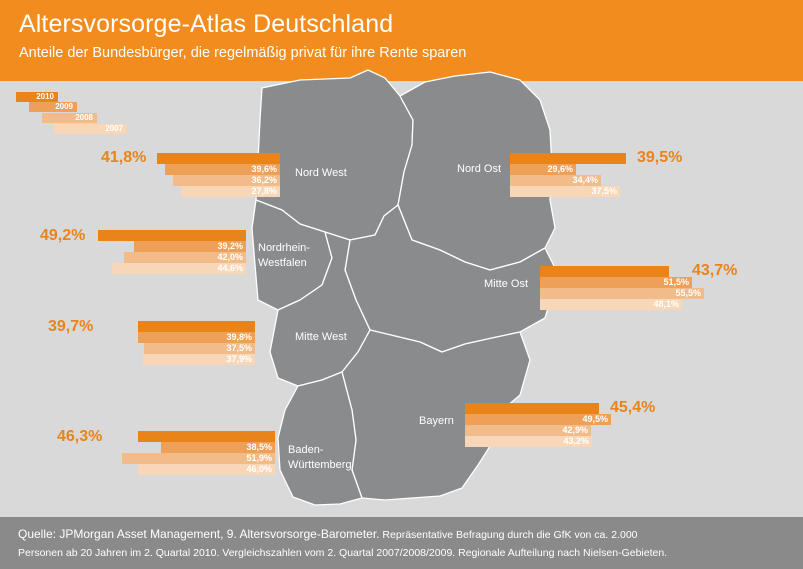  Describe the element at coordinates (565, 191) in the screenshot. I see `bar-2007: 37,5%` at that location.